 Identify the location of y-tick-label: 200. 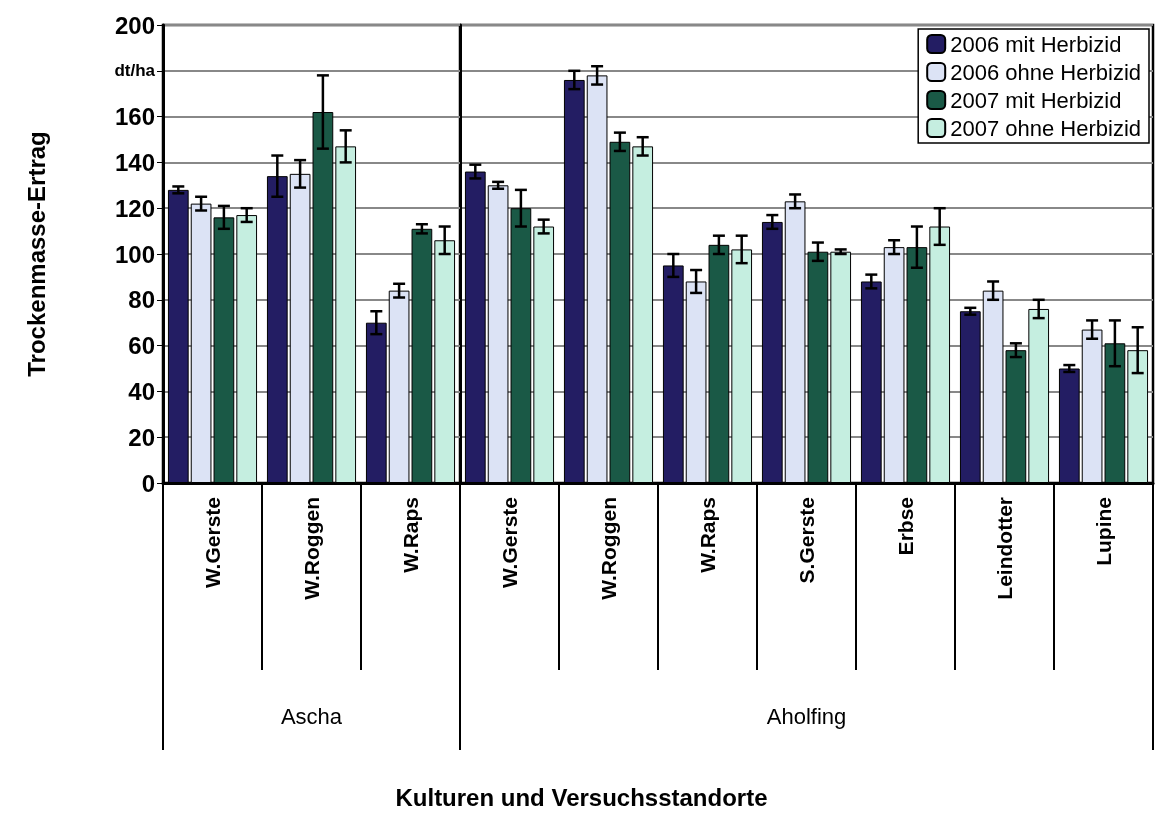
(134, 25).